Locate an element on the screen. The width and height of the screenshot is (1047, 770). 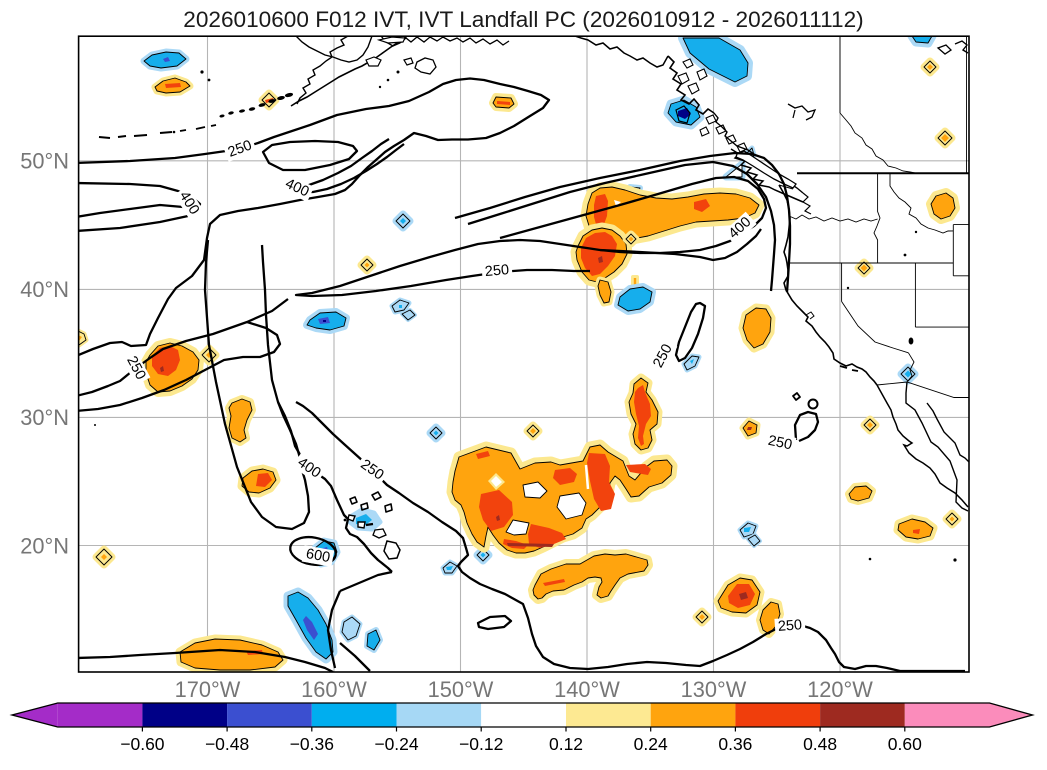
svg-text: 0.12 is located at coordinates (566, 744).